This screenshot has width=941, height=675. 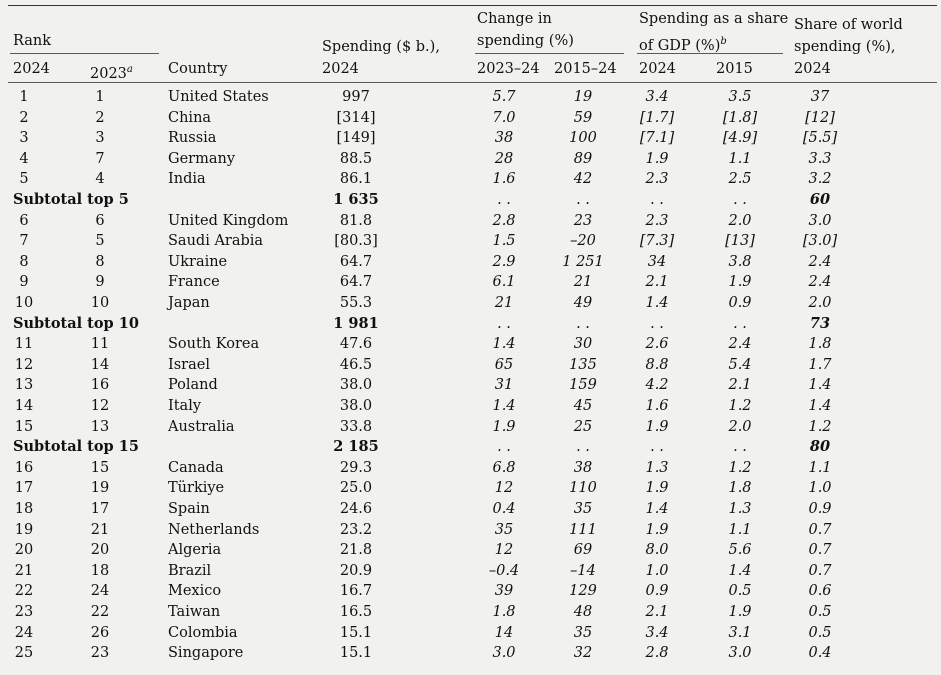 What do you see at coordinates (24, 118) in the screenshot?
I see `cell-rank-2024: 2` at bounding box center [24, 118].